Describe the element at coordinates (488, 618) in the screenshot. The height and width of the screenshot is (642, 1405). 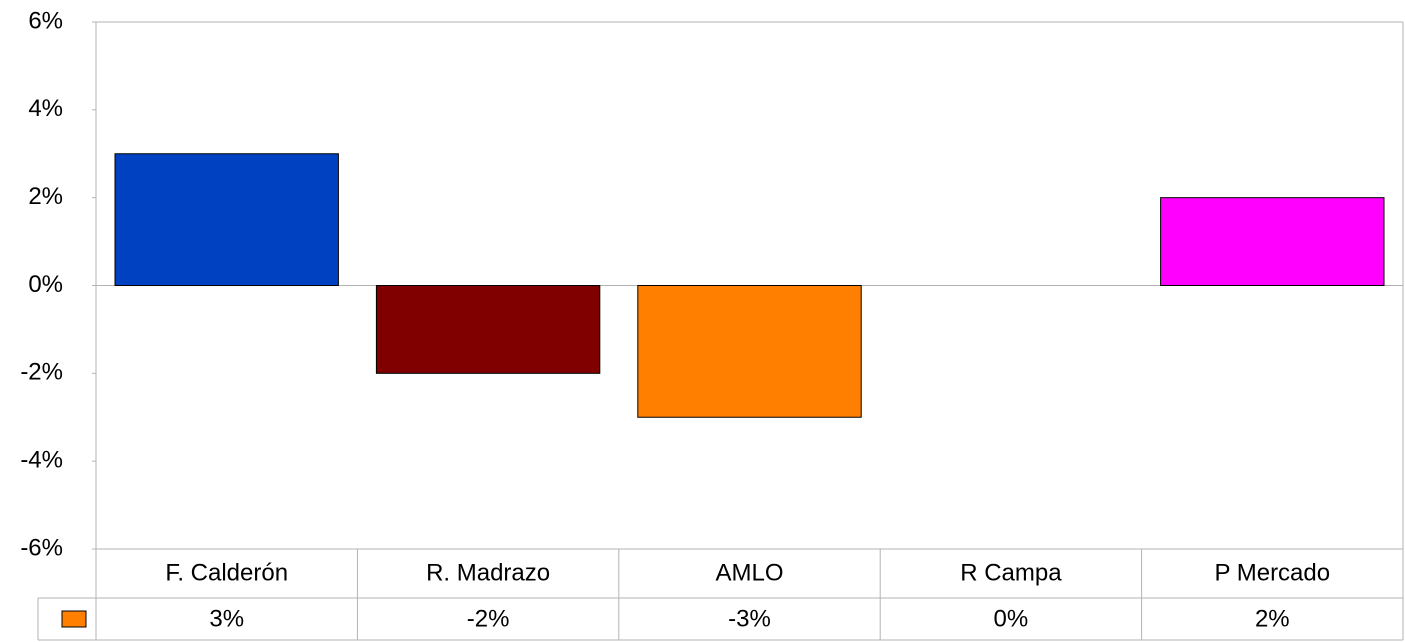
I see `data-label: -2%` at that location.